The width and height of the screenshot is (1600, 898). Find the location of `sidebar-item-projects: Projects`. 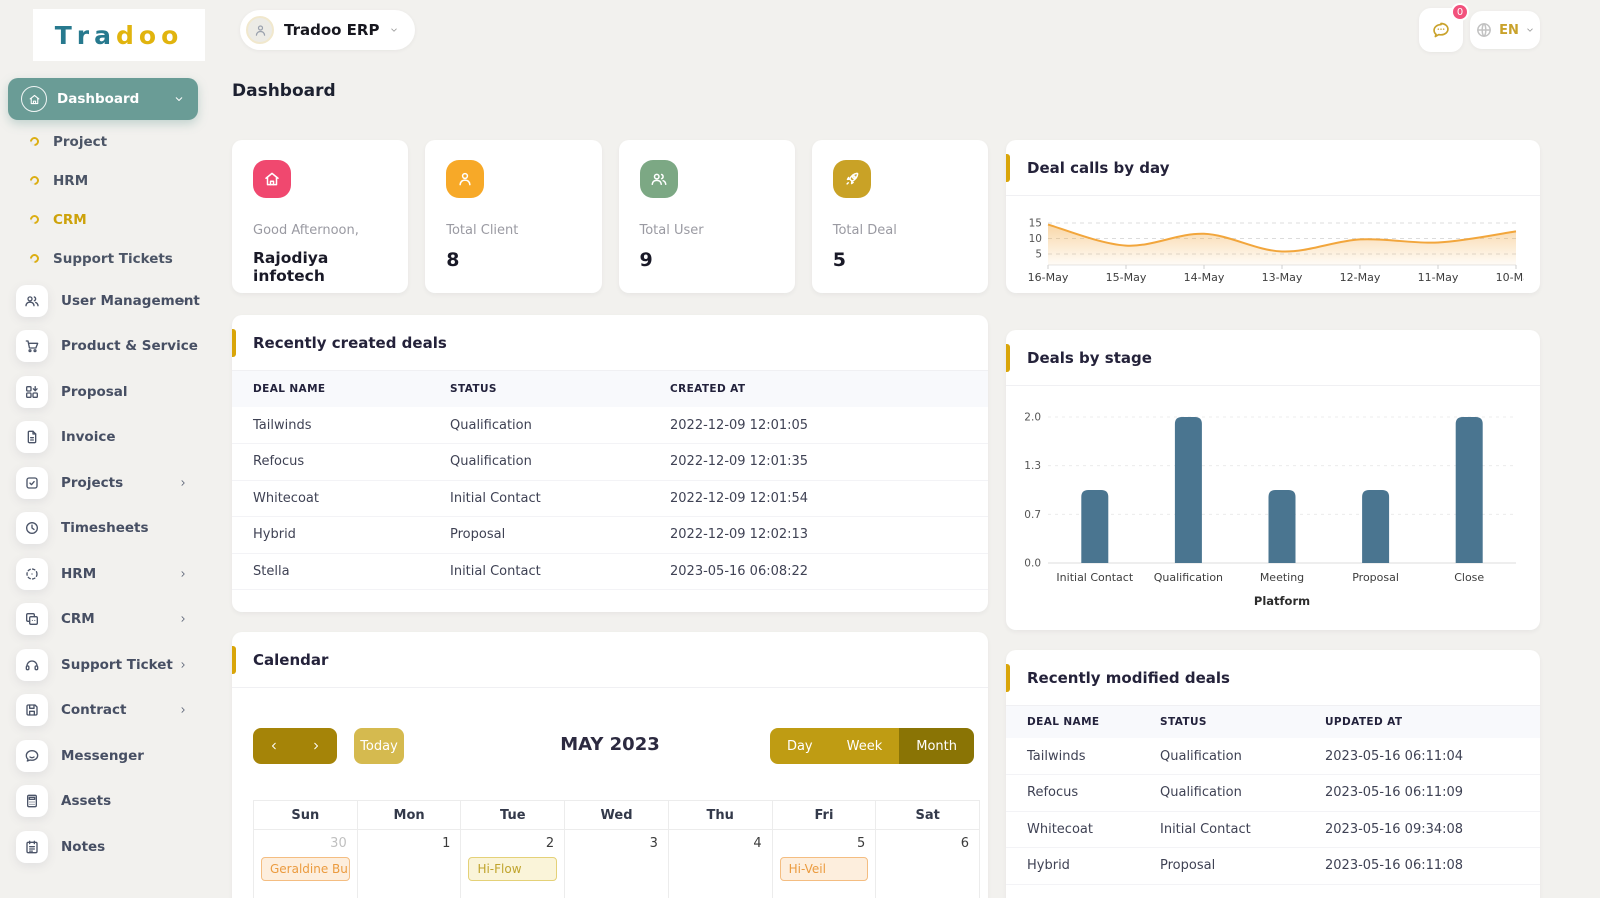

sidebar-item-projects: Projects is located at coordinates (115, 483).